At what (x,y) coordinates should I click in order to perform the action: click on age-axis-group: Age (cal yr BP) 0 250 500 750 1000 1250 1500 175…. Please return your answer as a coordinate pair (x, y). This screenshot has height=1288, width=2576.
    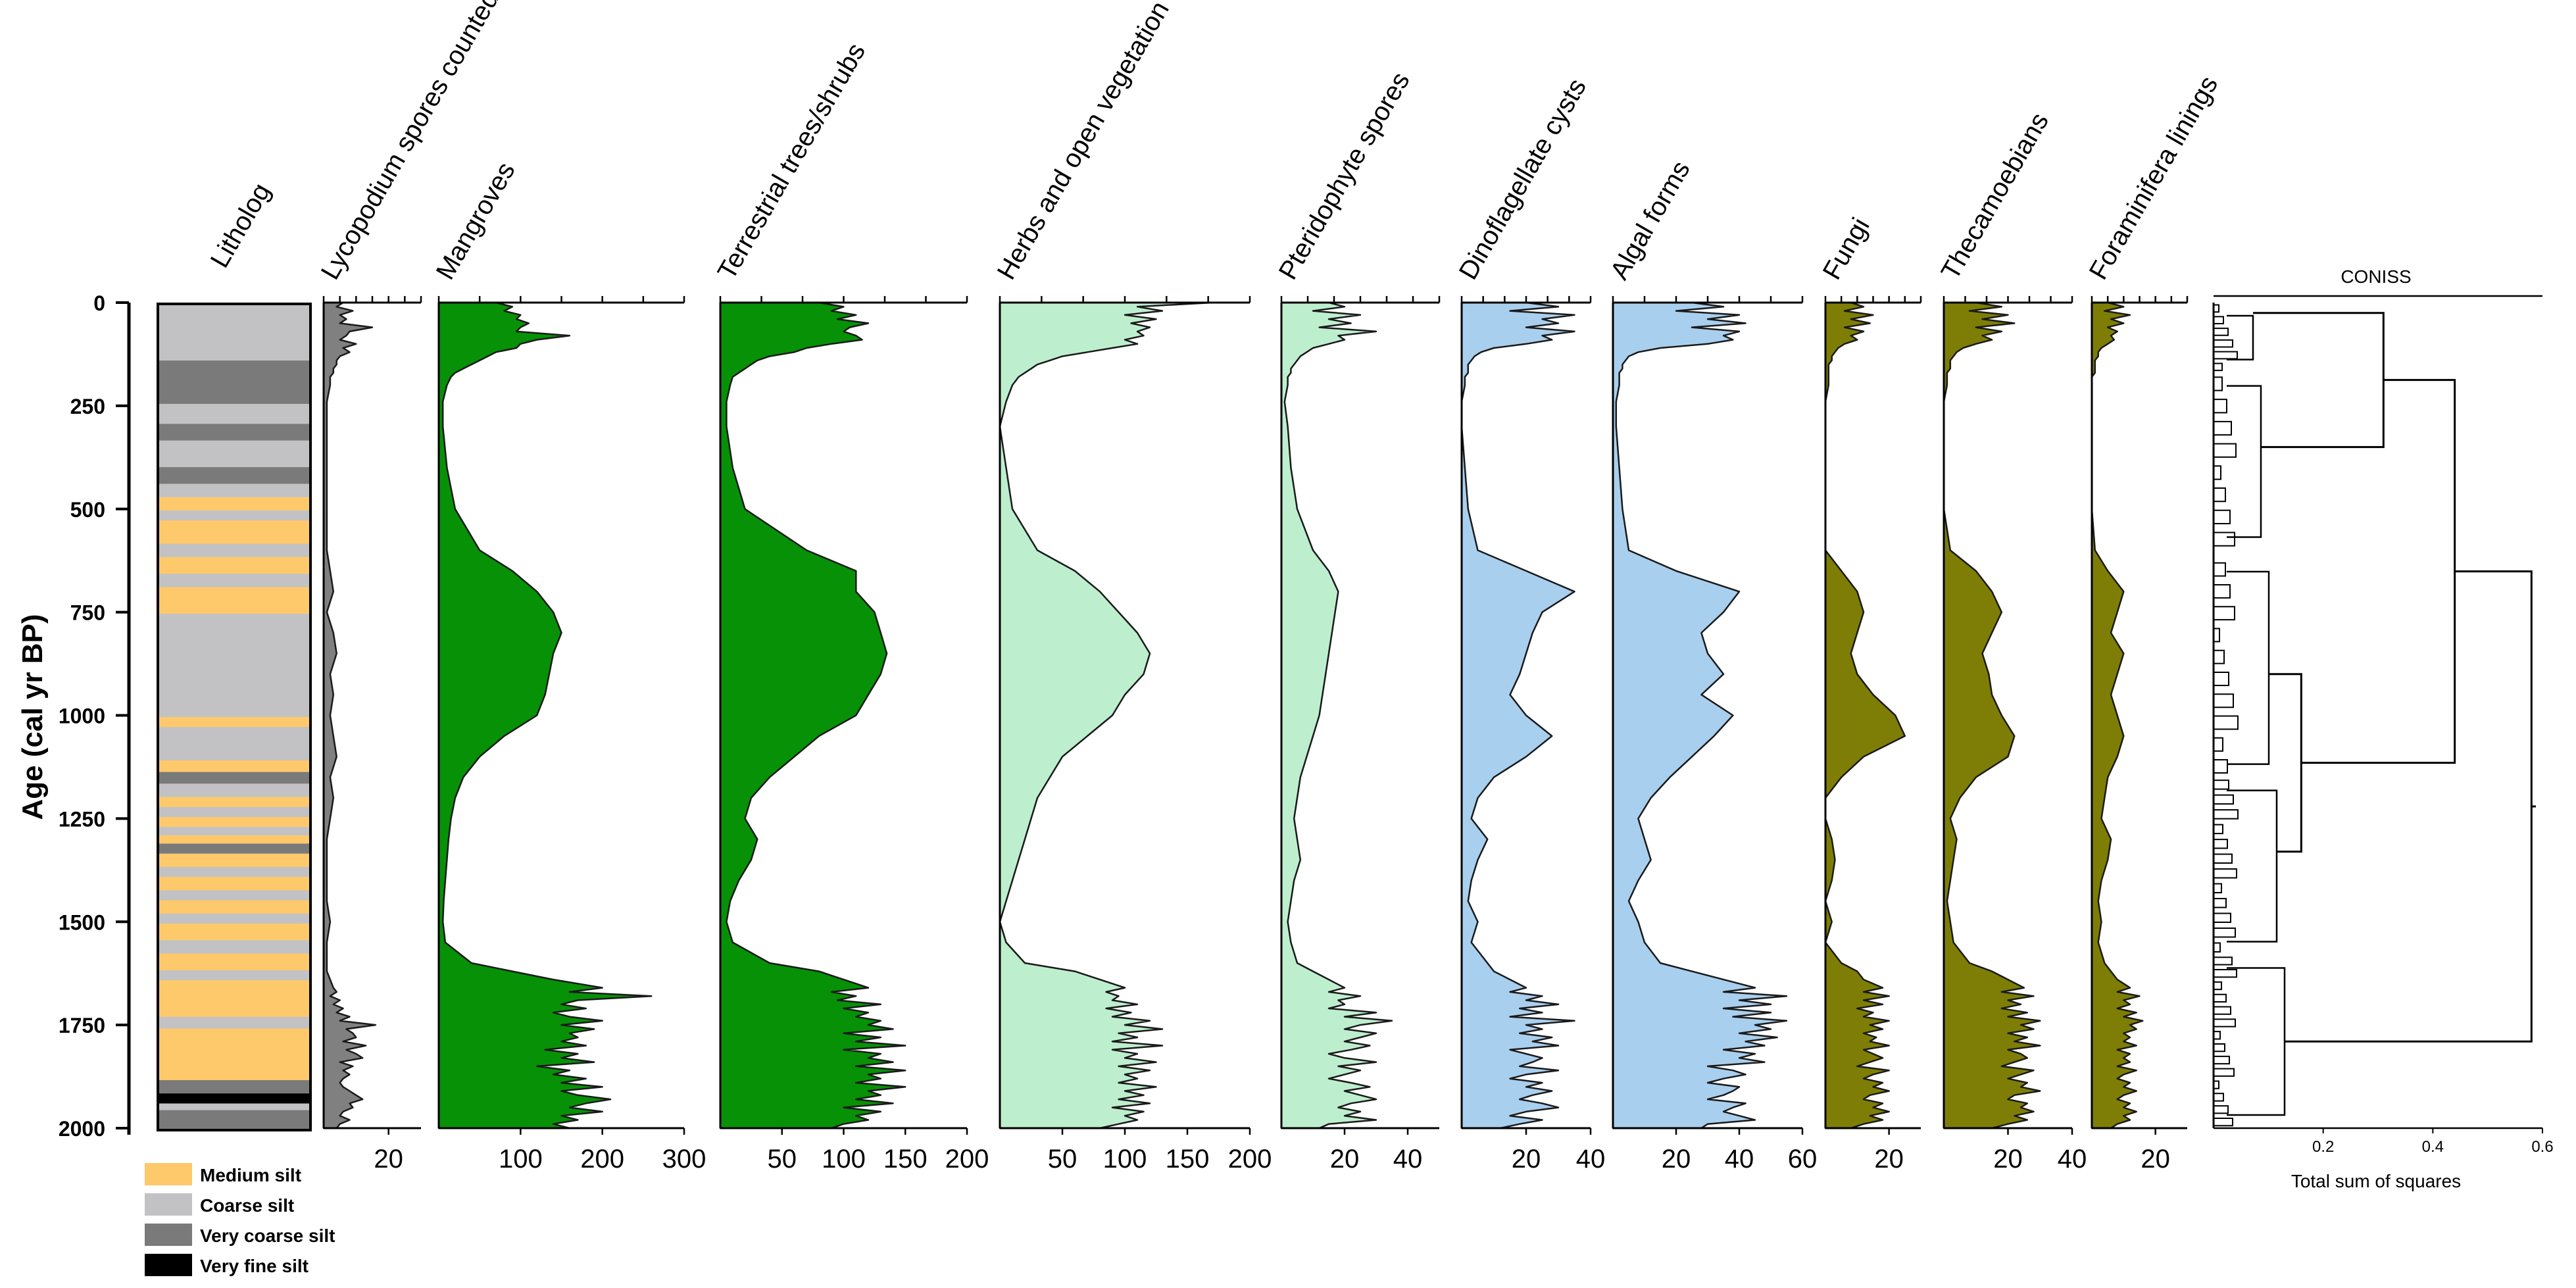
    Looking at the image, I should click on (73, 716).